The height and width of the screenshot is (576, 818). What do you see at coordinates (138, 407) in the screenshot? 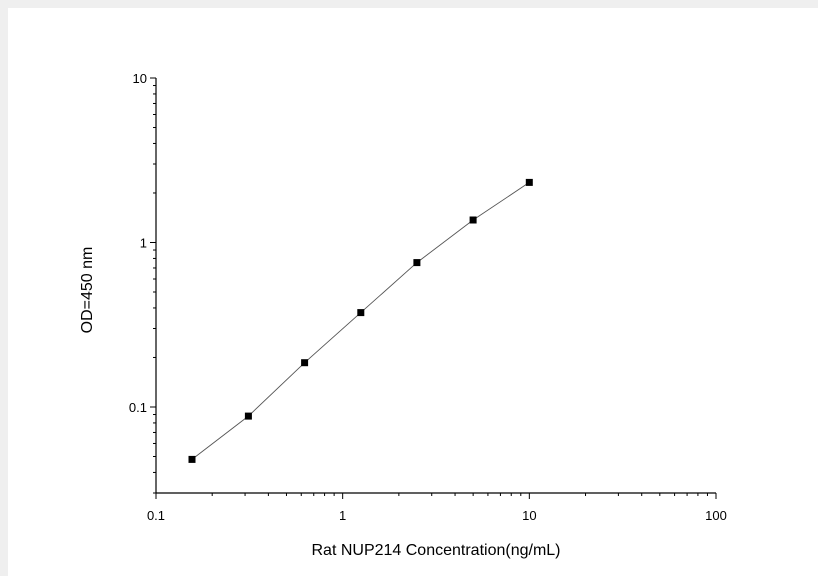
I see `y-tick-label: 0.1` at bounding box center [138, 407].